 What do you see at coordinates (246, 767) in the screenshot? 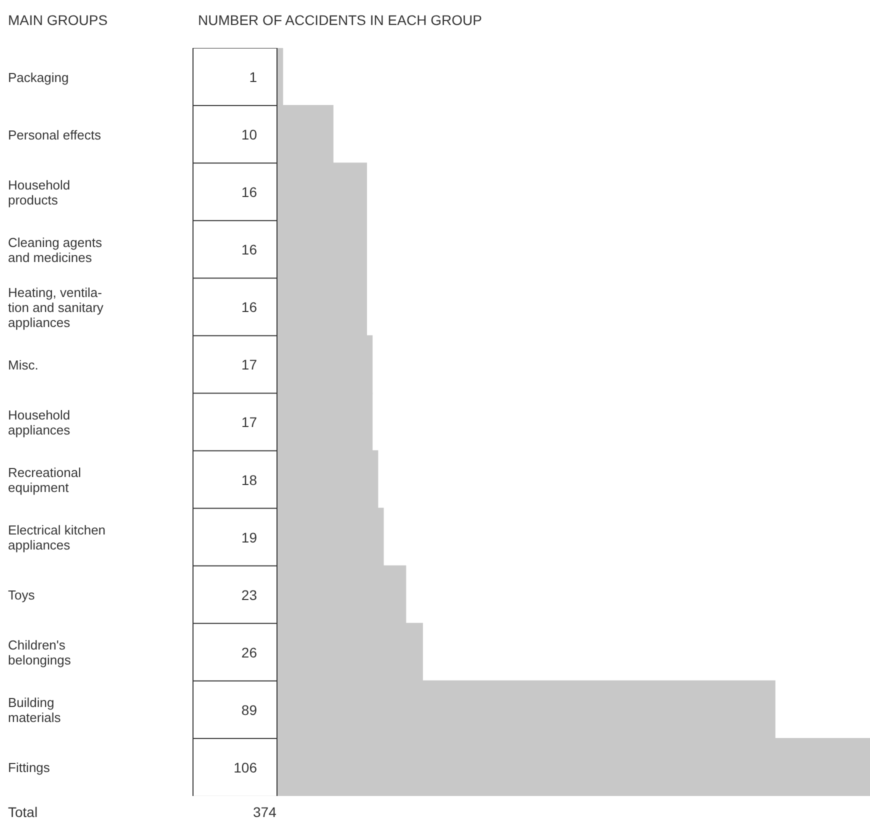
I see `data-label: 106` at bounding box center [246, 767].